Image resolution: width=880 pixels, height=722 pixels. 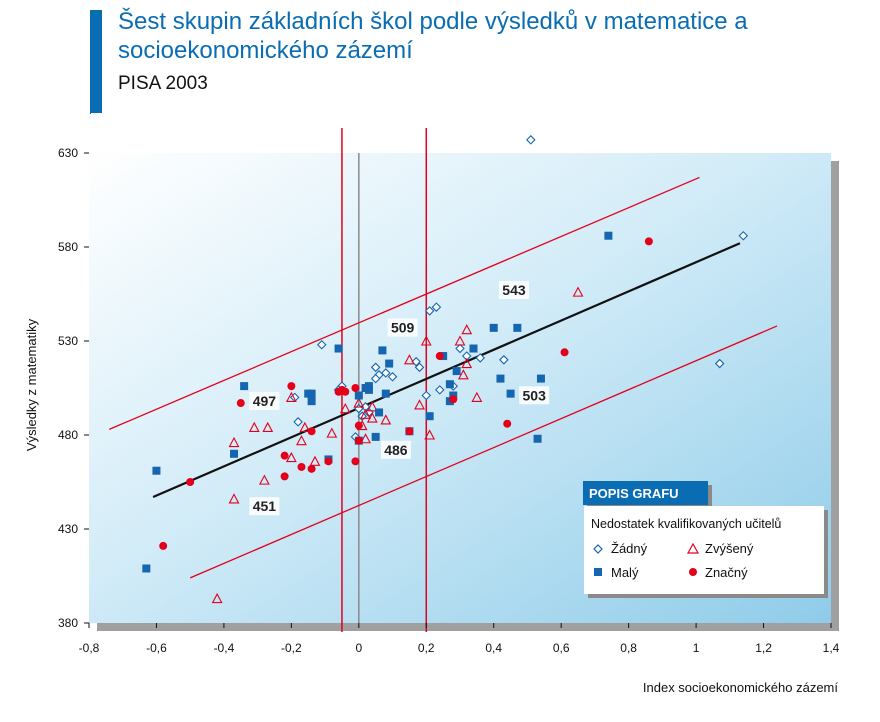 What do you see at coordinates (535, 395) in the screenshot?
I see `group-label: 503` at bounding box center [535, 395].